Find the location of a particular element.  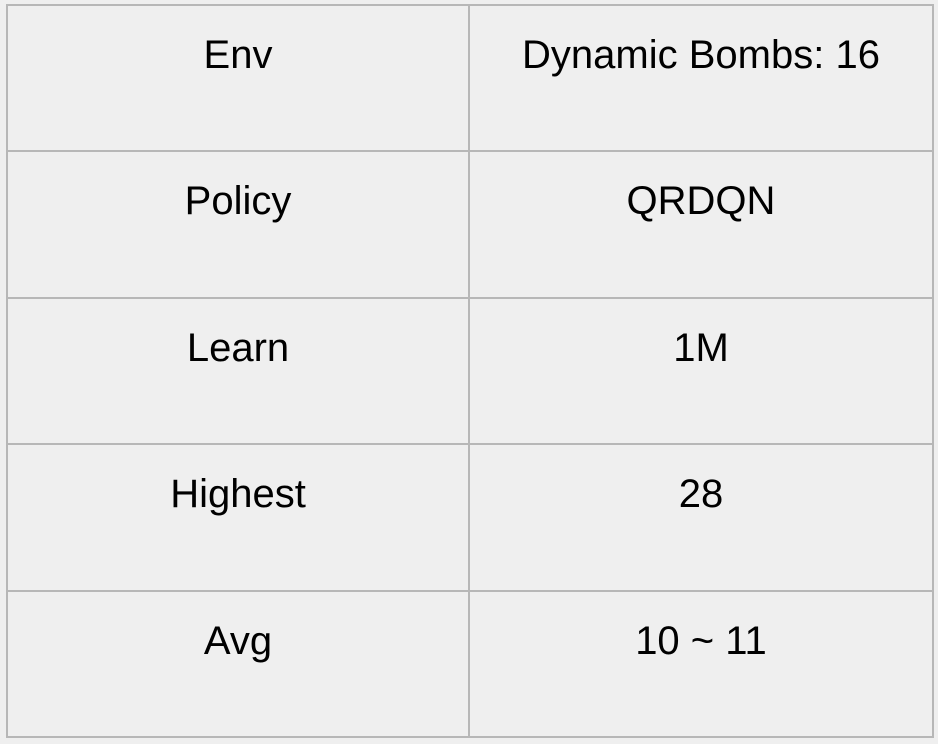

table-value-cell: QRDQN is located at coordinates (701, 224).